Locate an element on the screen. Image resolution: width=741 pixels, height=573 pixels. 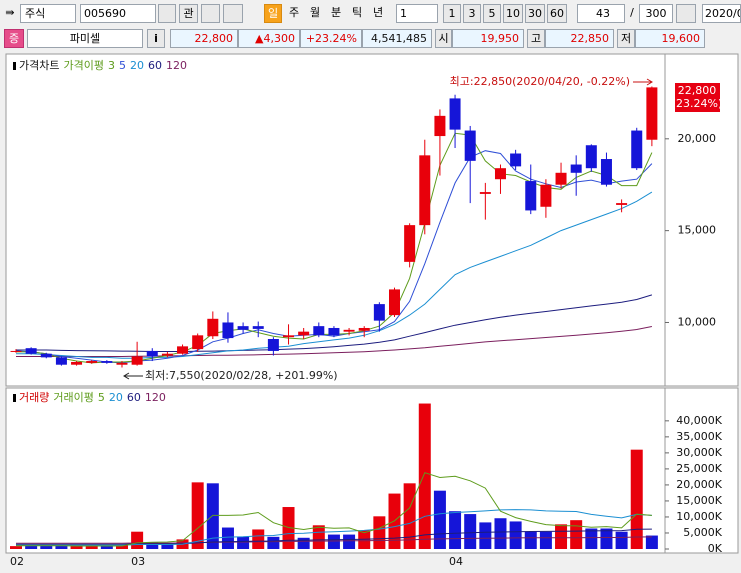
code-input: 005690 is located at coordinates (118, 13).